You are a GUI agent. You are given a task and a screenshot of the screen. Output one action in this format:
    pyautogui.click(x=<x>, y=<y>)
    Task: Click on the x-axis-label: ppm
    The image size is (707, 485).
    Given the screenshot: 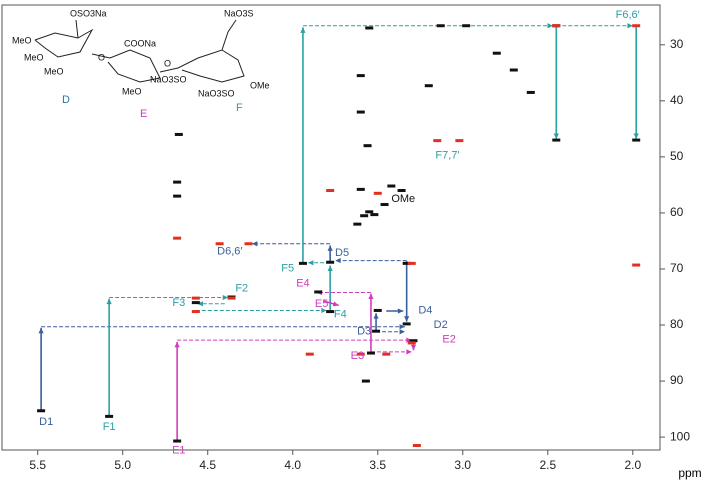 What is the action you would take?
    pyautogui.click(x=689, y=473)
    